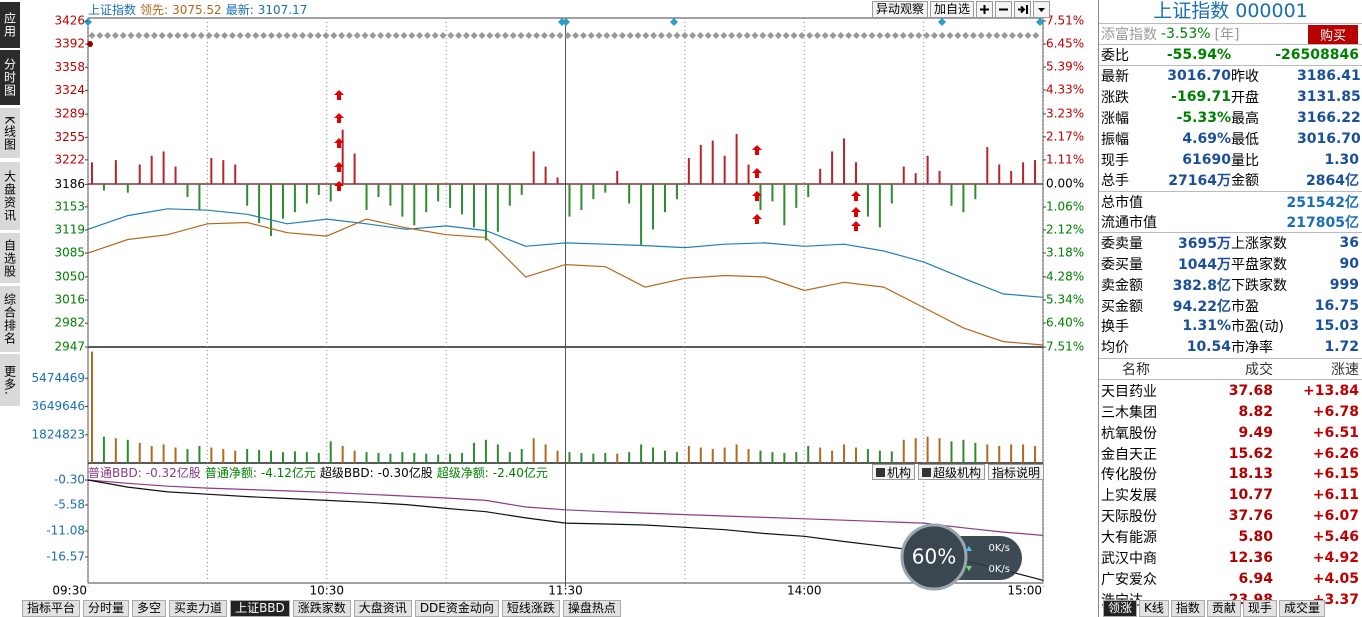 The image size is (1362, 617). What do you see at coordinates (1255, 432) in the screenshot?
I see `leader-cell: 9.49` at bounding box center [1255, 432].